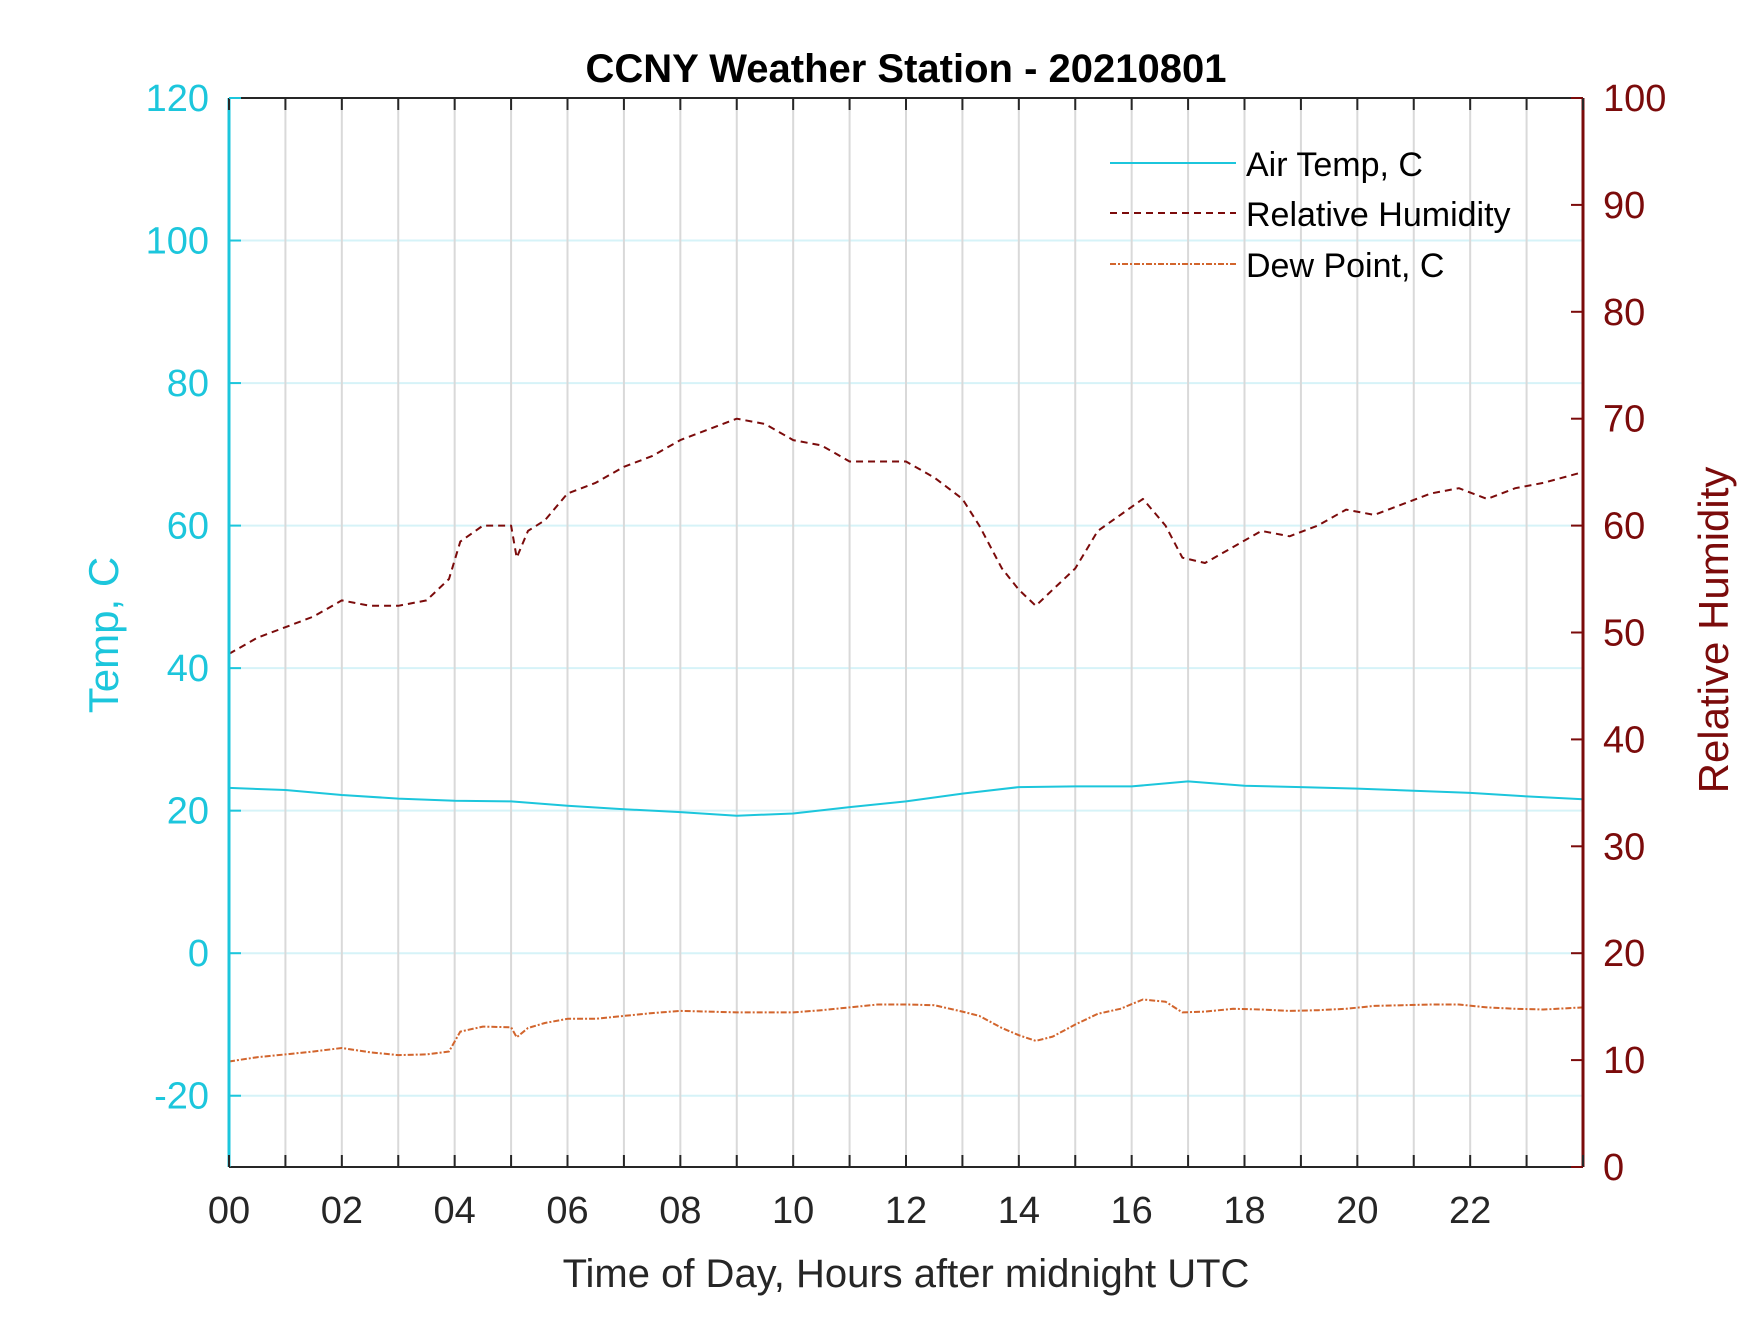 Image resolution: width=1750 pixels, height=1318 pixels. What do you see at coordinates (567, 1211) in the screenshot?
I see `x-tick-label: 06` at bounding box center [567, 1211].